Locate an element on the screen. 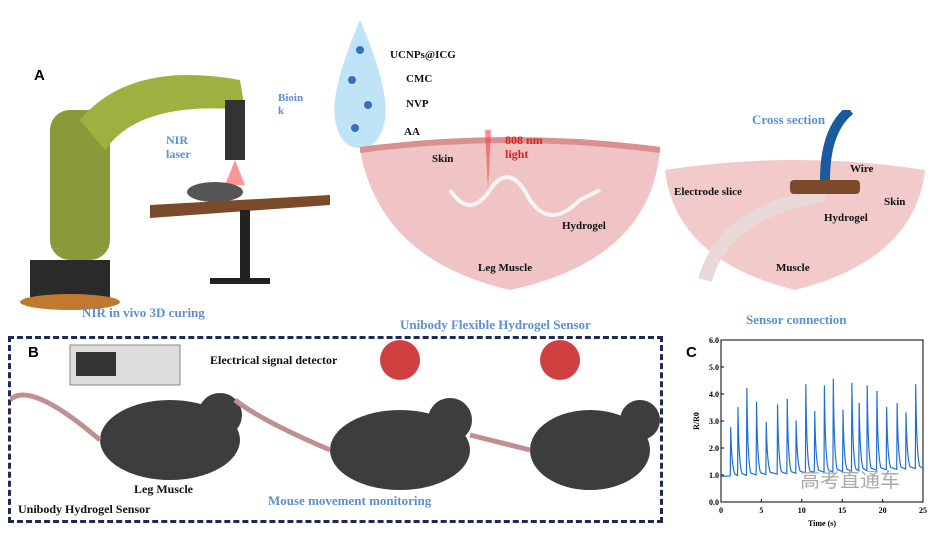 The height and width of the screenshot is (535, 935). x-tick-label: 20 is located at coordinates (883, 510).